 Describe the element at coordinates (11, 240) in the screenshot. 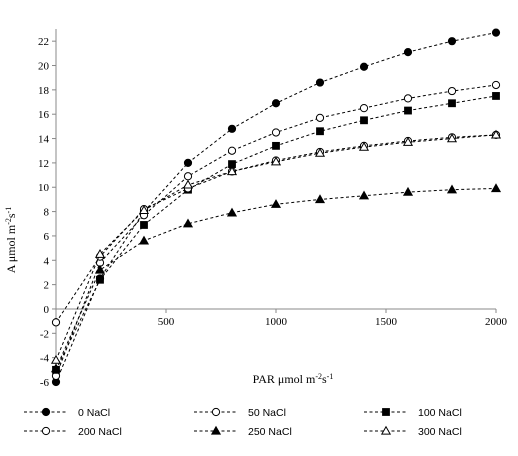

I see `y-axis-label: A μmol m-2s-1` at that location.